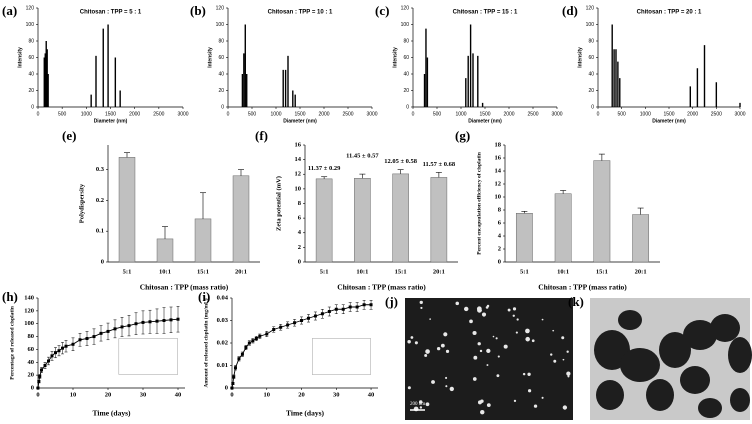  I want to click on y-axis-title: Intensity, so click(20, 57).